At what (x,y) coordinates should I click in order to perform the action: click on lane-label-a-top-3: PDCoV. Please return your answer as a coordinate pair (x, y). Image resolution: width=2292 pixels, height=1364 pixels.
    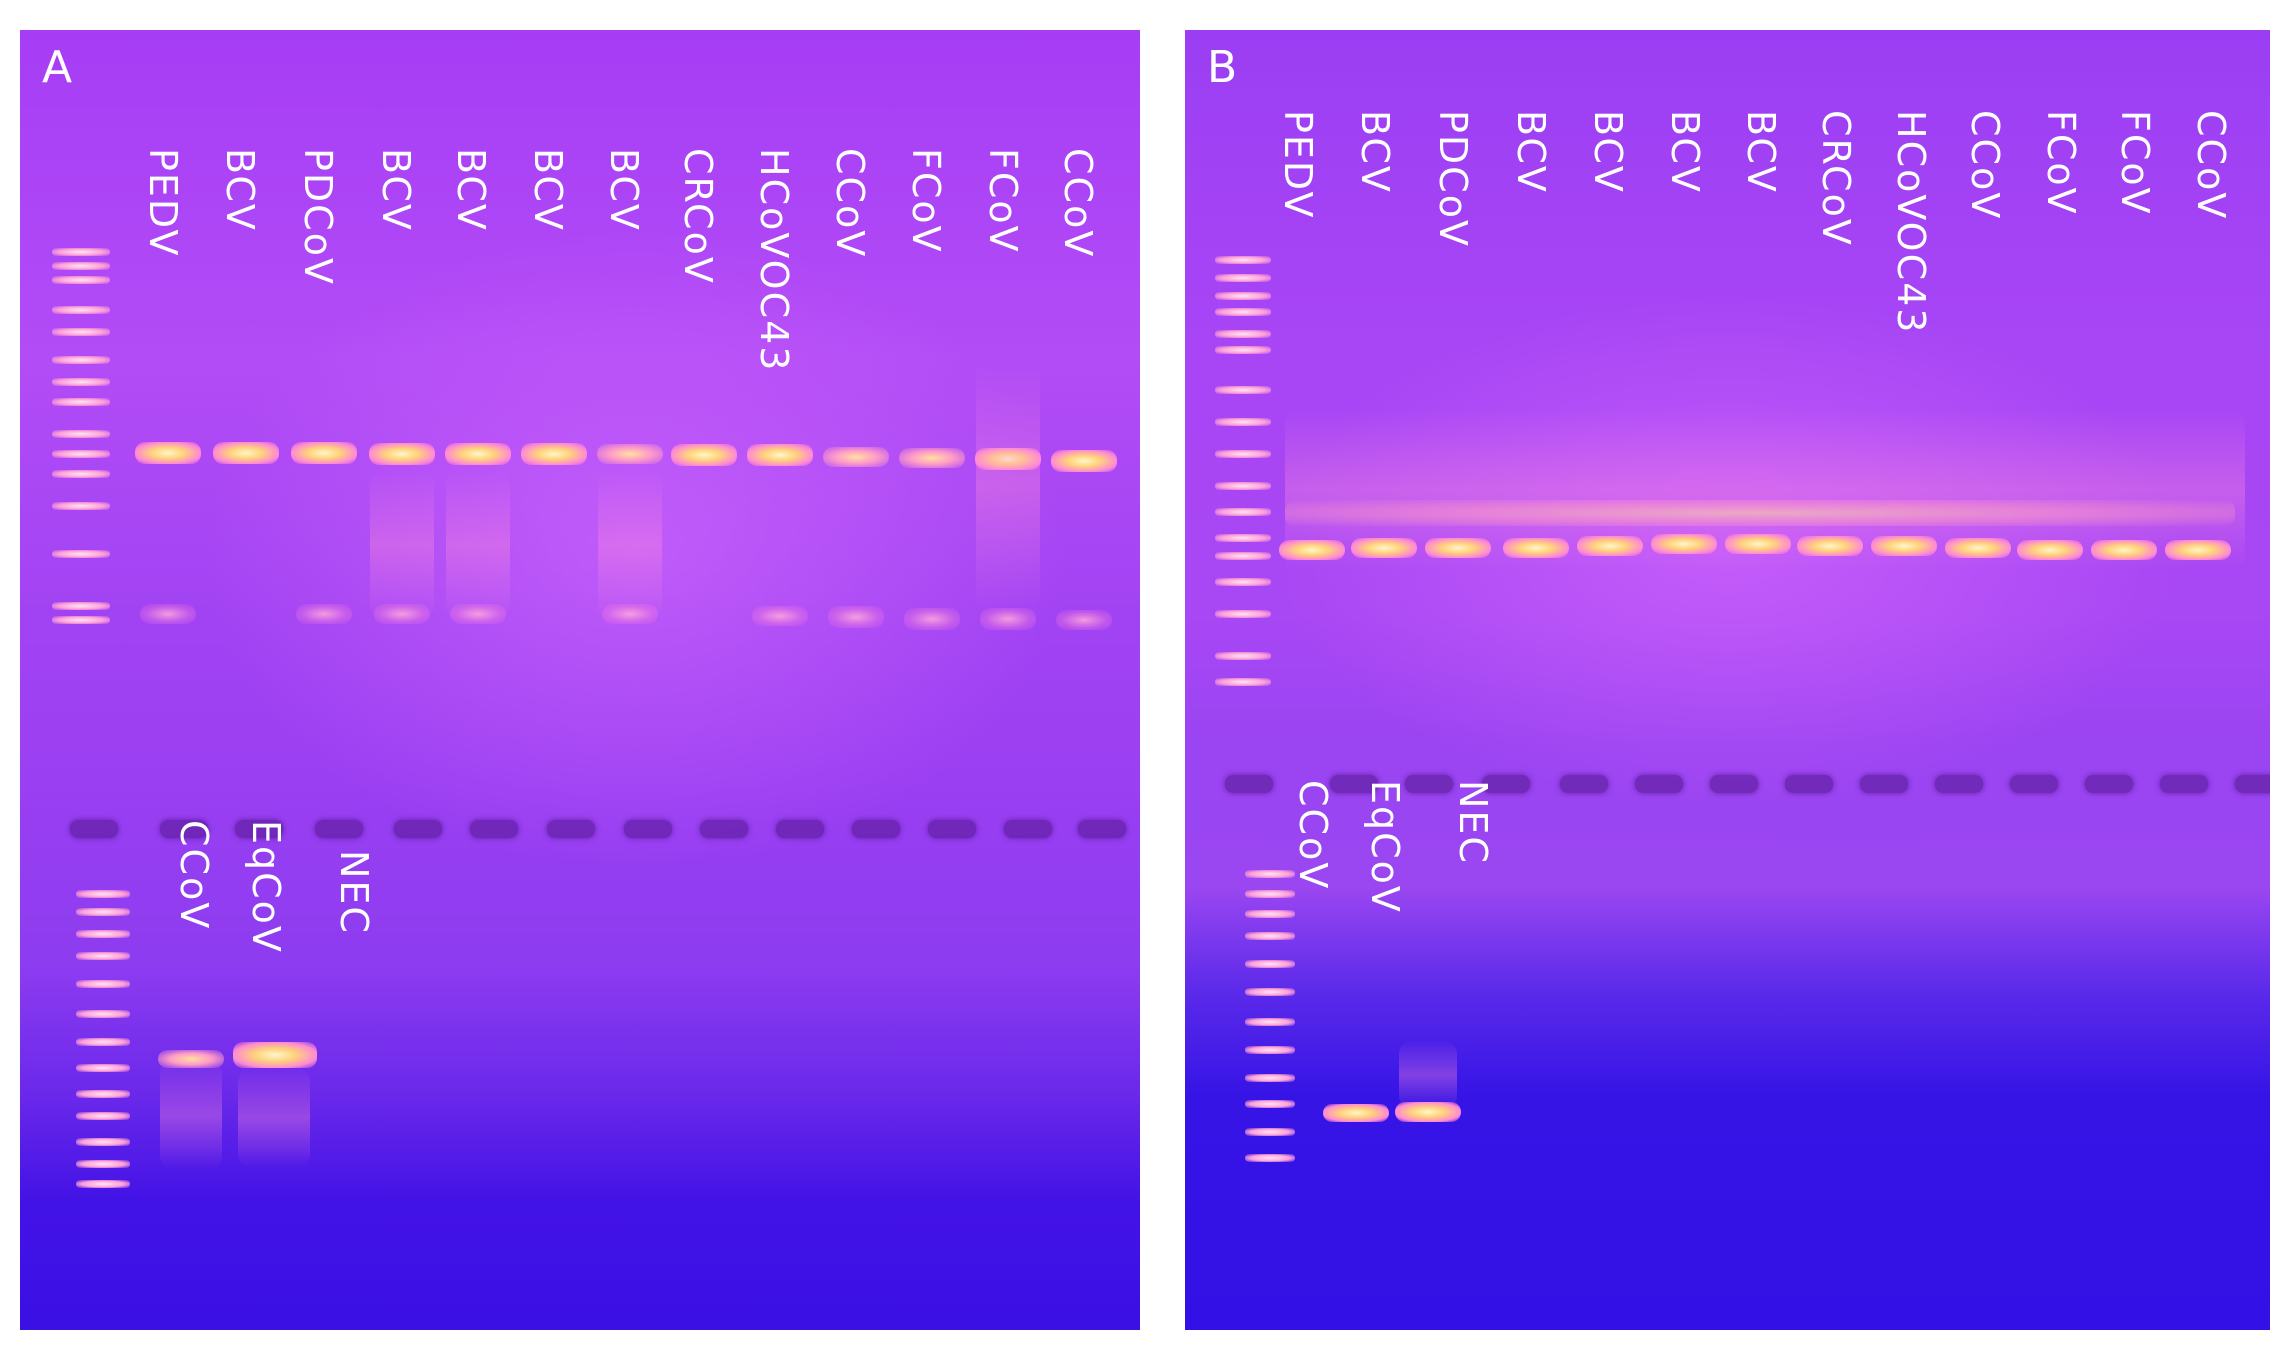
    Looking at the image, I should click on (318, 217).